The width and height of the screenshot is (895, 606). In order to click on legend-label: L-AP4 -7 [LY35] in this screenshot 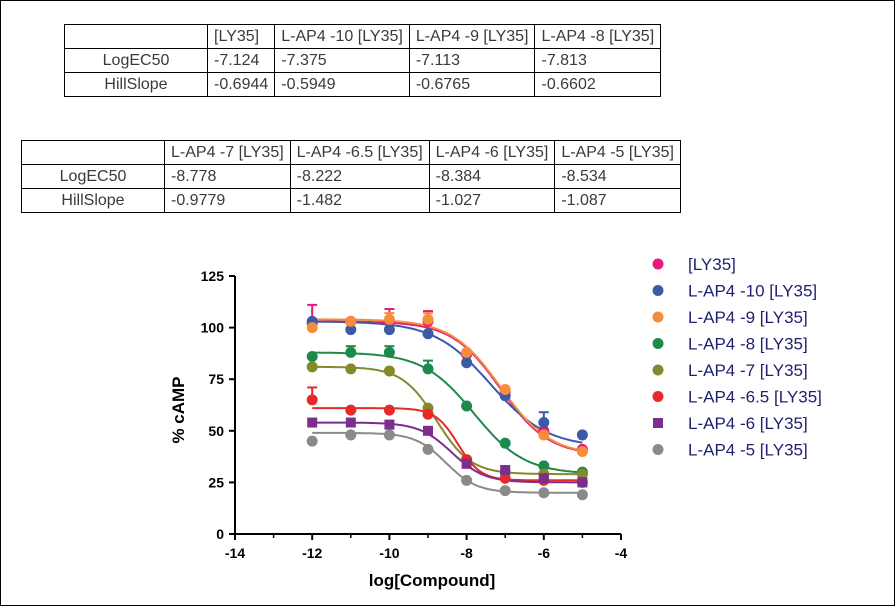, I will do `click(748, 370)`.